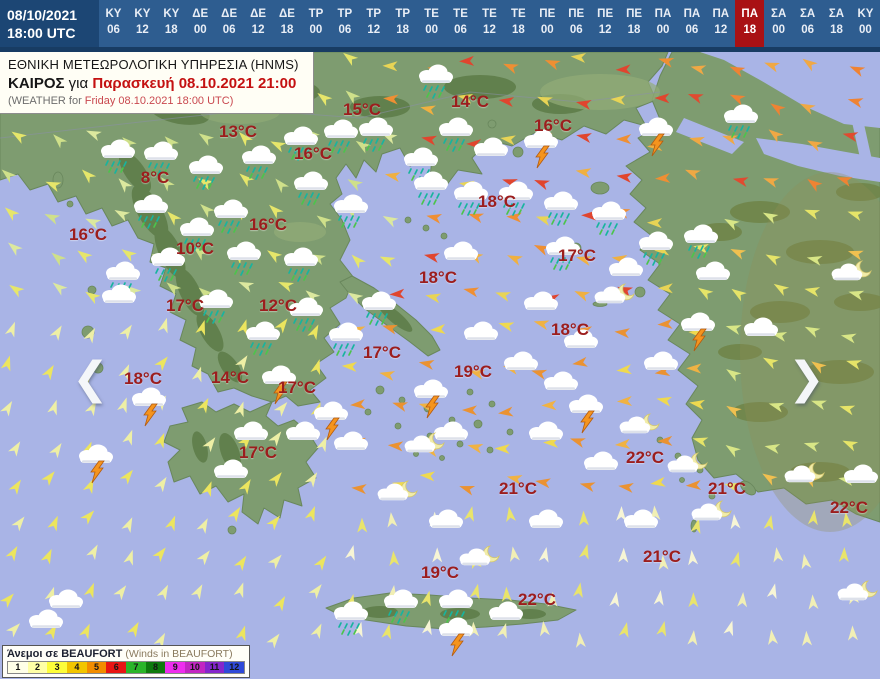 The image size is (880, 679). Describe the element at coordinates (403, 22) in the screenshot. I see `time-tab-10: ΤΡ 18` at that location.